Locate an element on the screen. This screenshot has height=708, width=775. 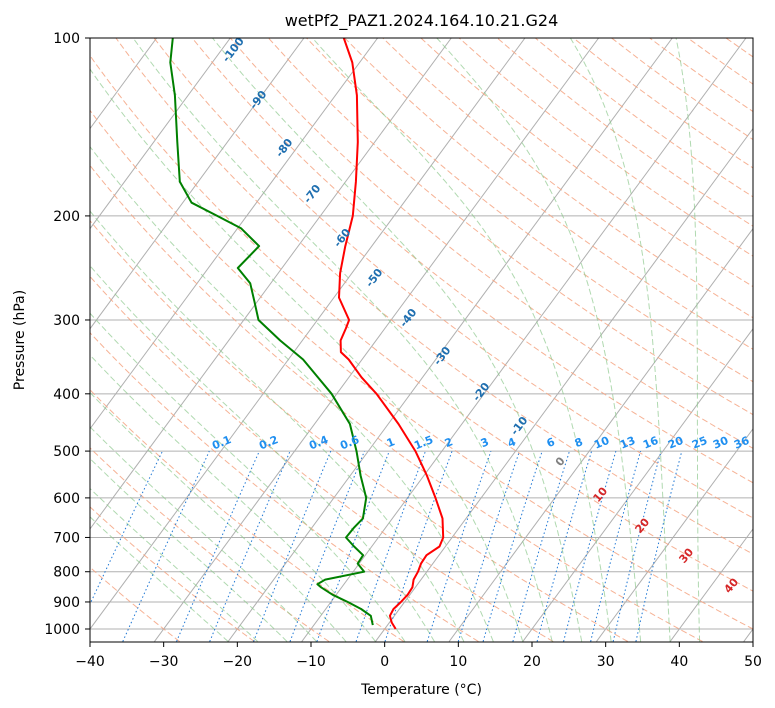
mixing-ratio-label: 0.4 is located at coordinates (318, 442).